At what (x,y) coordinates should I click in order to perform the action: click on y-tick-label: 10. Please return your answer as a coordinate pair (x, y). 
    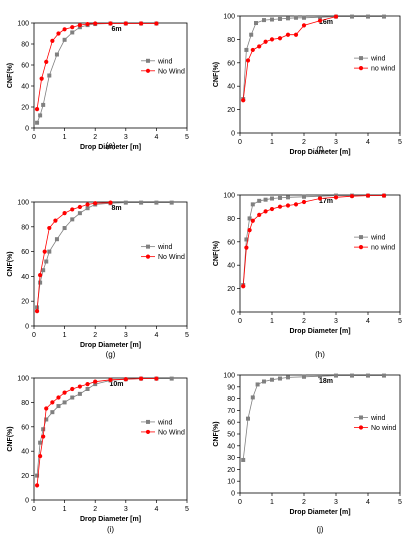
    Looking at the image, I should click on (231, 482).